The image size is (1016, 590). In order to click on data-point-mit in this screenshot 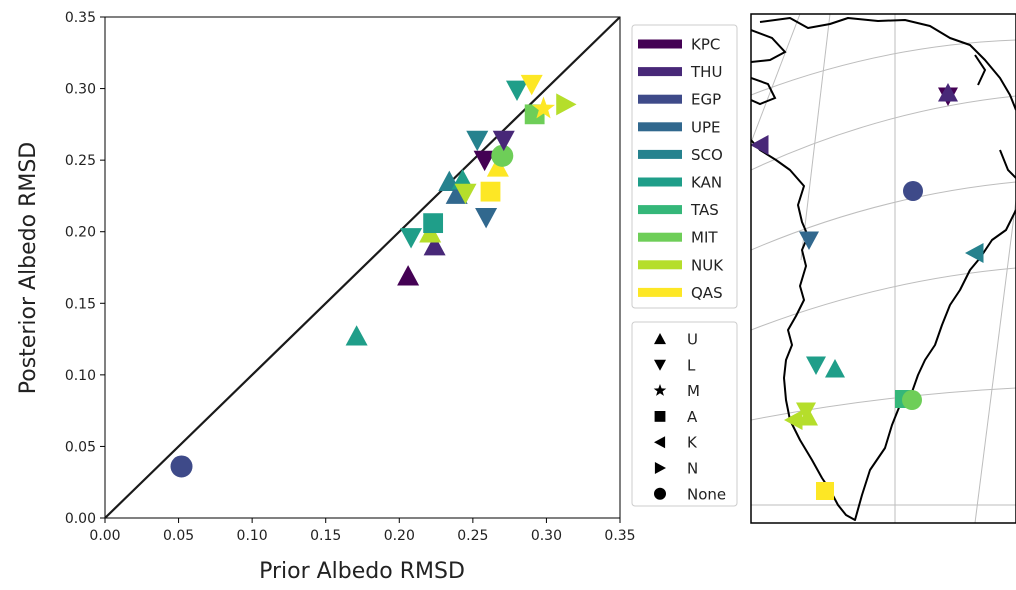, I will do `click(502, 155)`.